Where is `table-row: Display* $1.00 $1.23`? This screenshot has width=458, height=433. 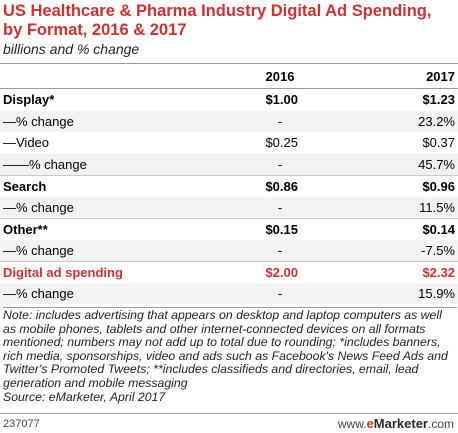 table-row: Display* $1.00 $1.23 is located at coordinates (229, 100).